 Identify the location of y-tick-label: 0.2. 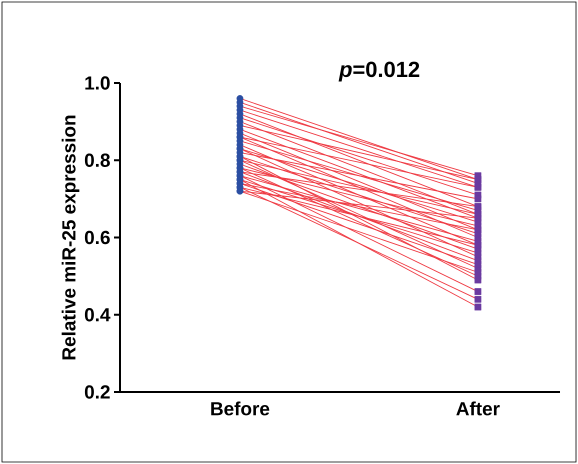
(97, 392).